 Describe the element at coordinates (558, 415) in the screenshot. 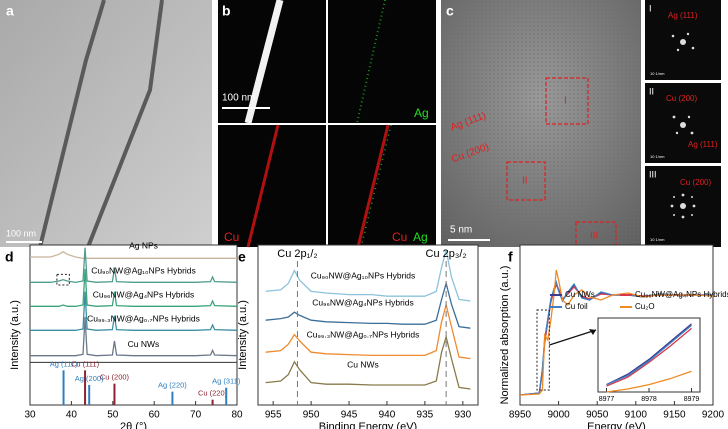

I see `x-tick-label: 9000` at that location.